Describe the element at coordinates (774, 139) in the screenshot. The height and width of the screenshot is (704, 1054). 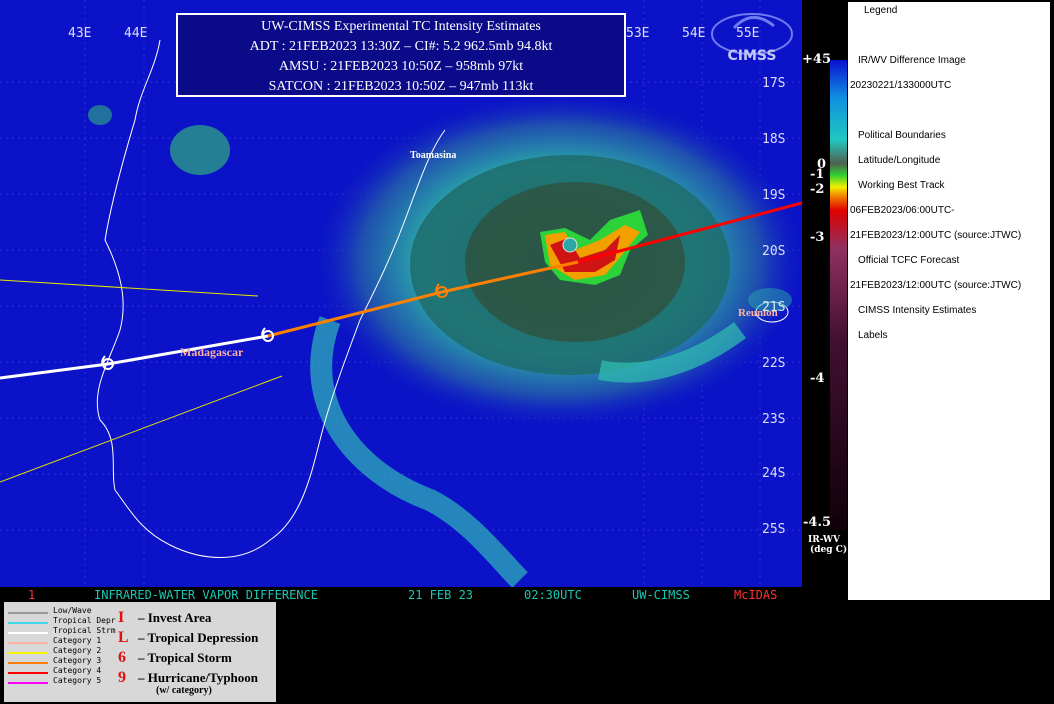
I see `lat-label: 18S` at that location.